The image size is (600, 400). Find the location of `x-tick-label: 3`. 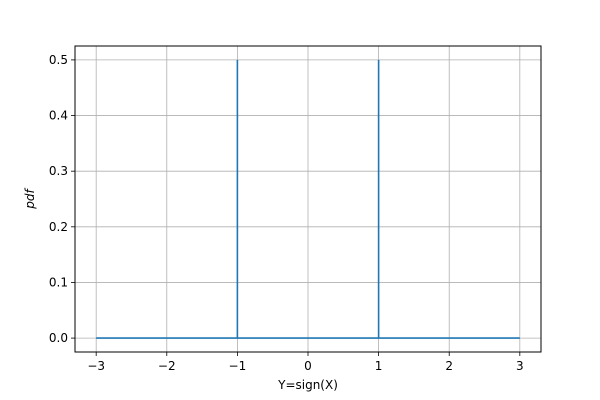

x-tick-label: 3 is located at coordinates (520, 366).